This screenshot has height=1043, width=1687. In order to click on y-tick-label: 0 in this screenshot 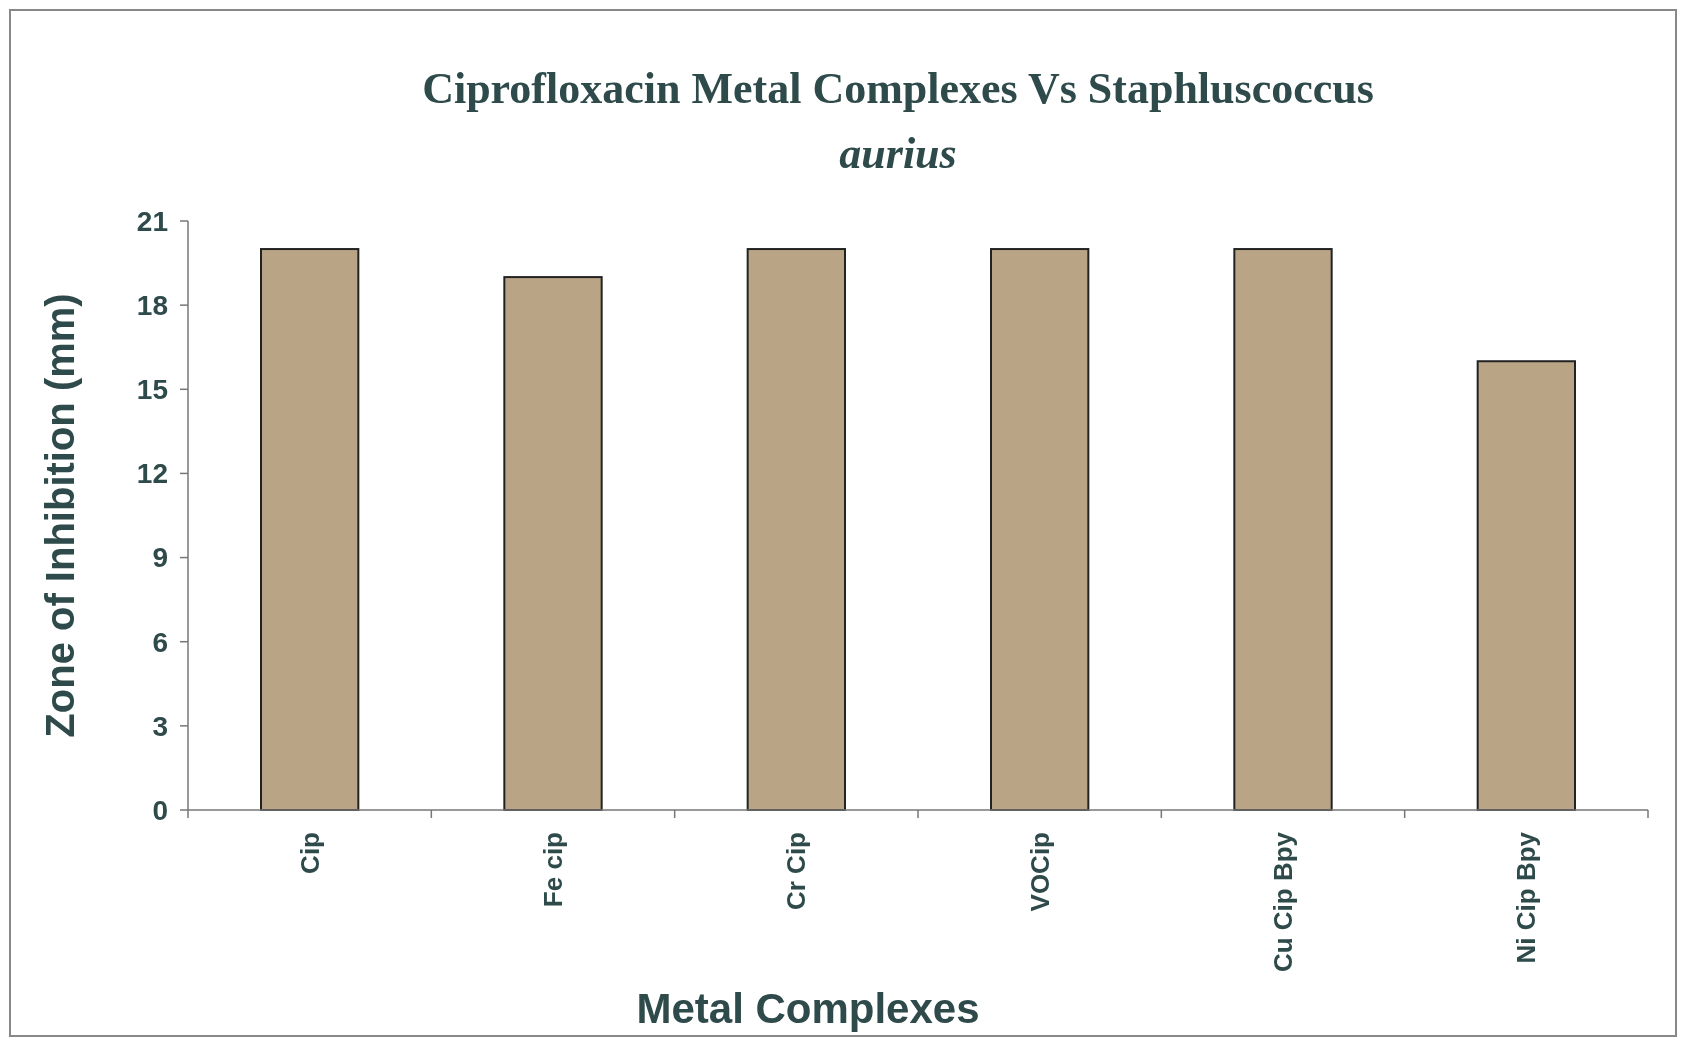, I will do `click(160, 810)`.